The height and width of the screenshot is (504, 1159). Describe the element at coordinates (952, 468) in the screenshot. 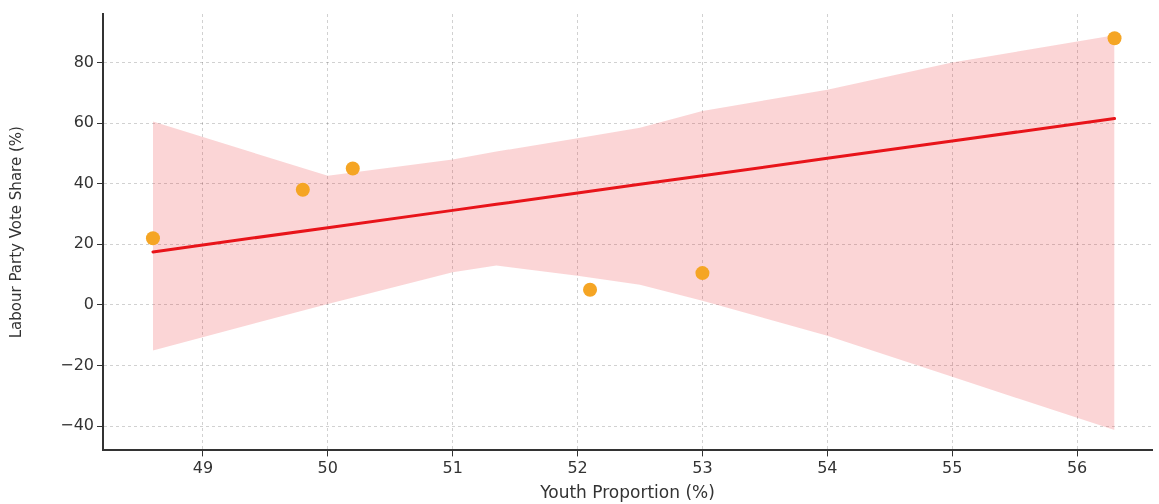

I see `x-tick-label: 55` at that location.